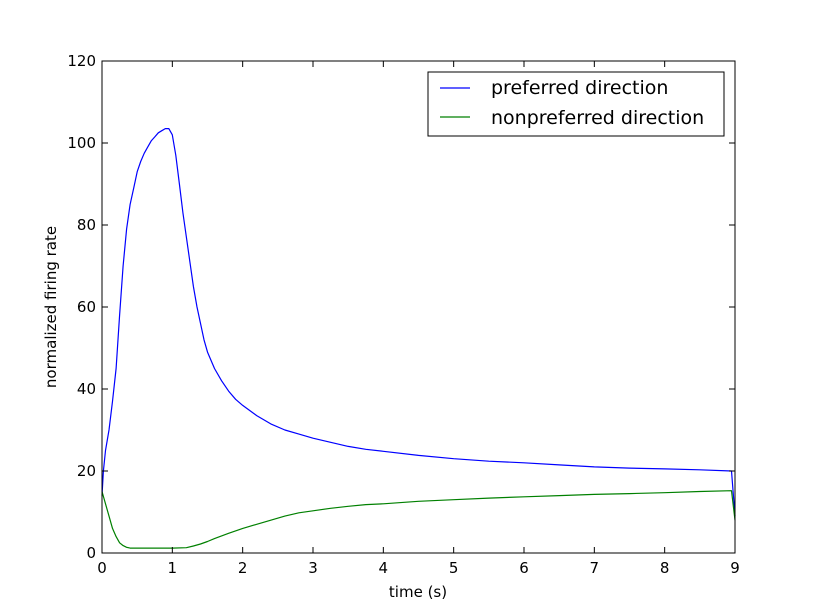 Image resolution: width=815 pixels, height=615 pixels. Describe the element at coordinates (173, 568) in the screenshot. I see `x-tick-label: 1` at that location.